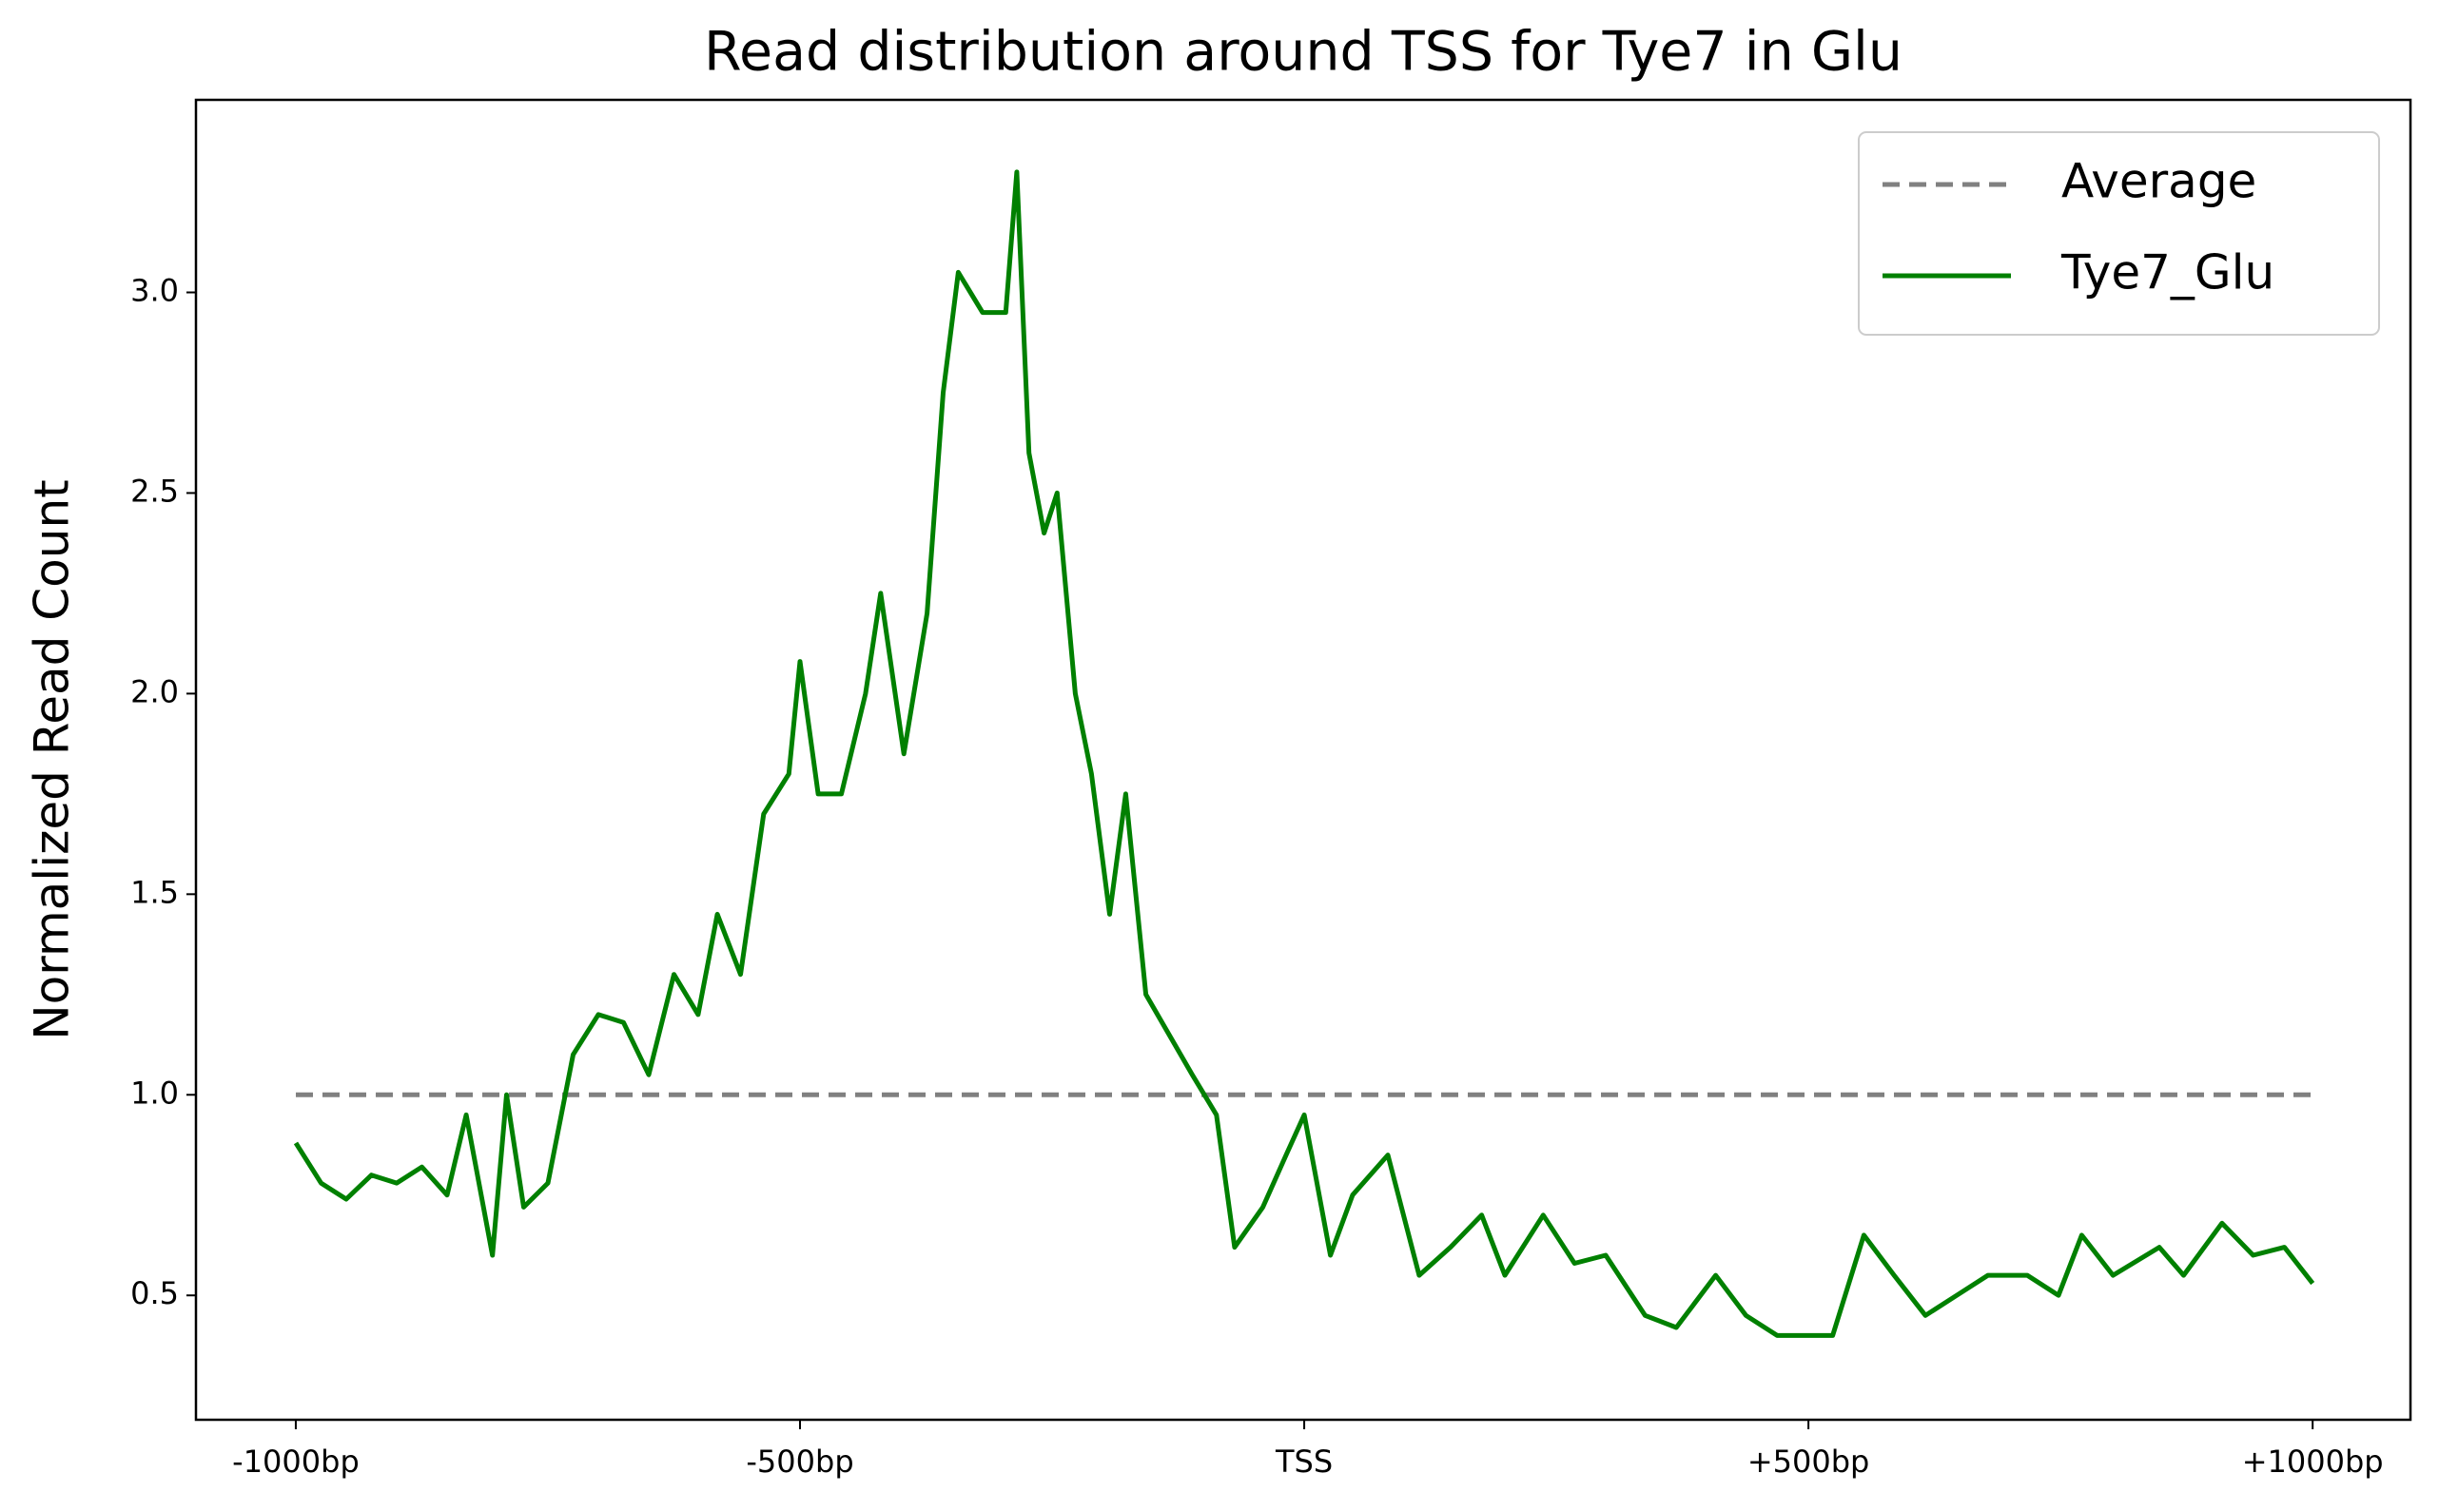 This screenshot has width=2439, height=1512. What do you see at coordinates (154, 1293) in the screenshot?
I see `y-tick-label: 0.5` at bounding box center [154, 1293].